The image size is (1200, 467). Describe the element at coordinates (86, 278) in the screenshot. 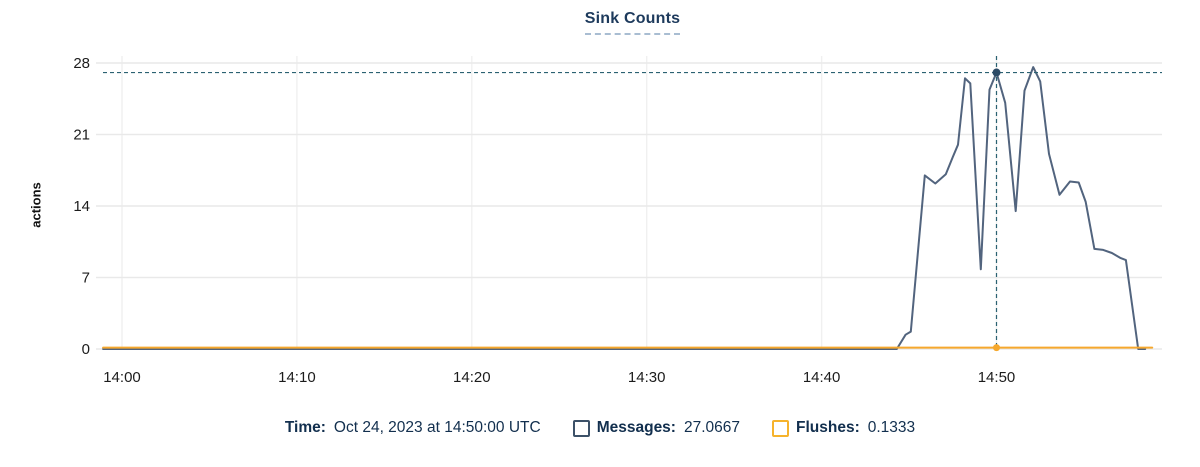

I see `y-tick-label: 7` at that location.